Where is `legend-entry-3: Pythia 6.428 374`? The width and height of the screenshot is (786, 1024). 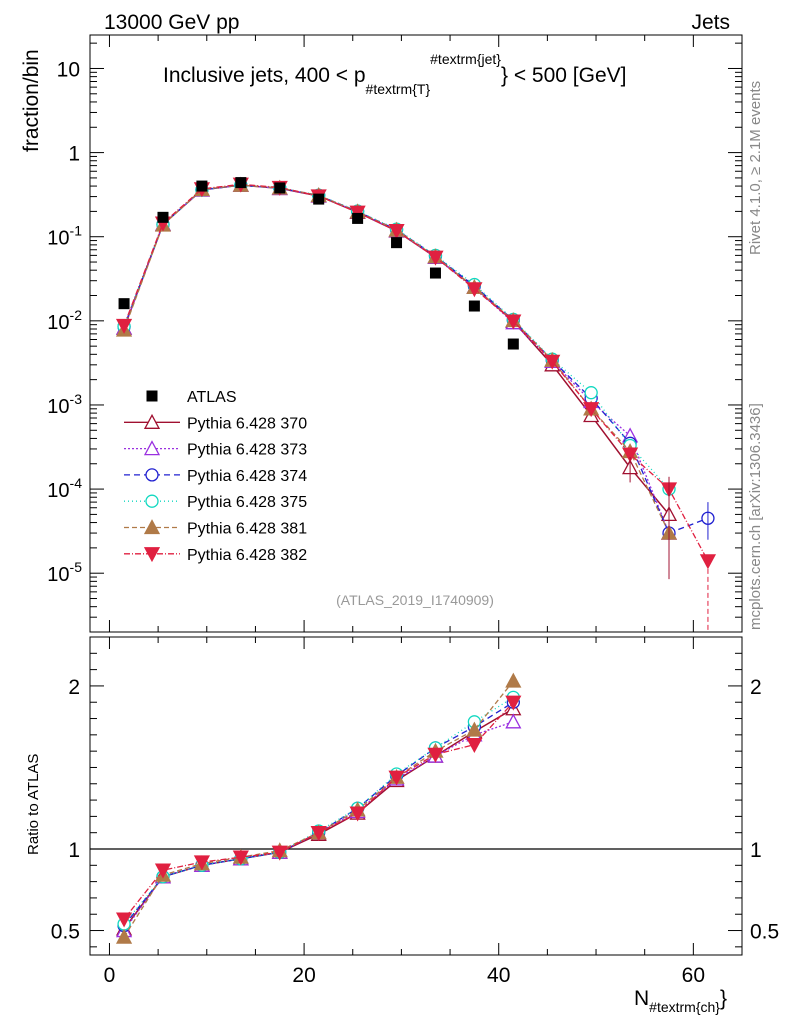 legend-entry-3: Pythia 6.428 374 is located at coordinates (215, 476).